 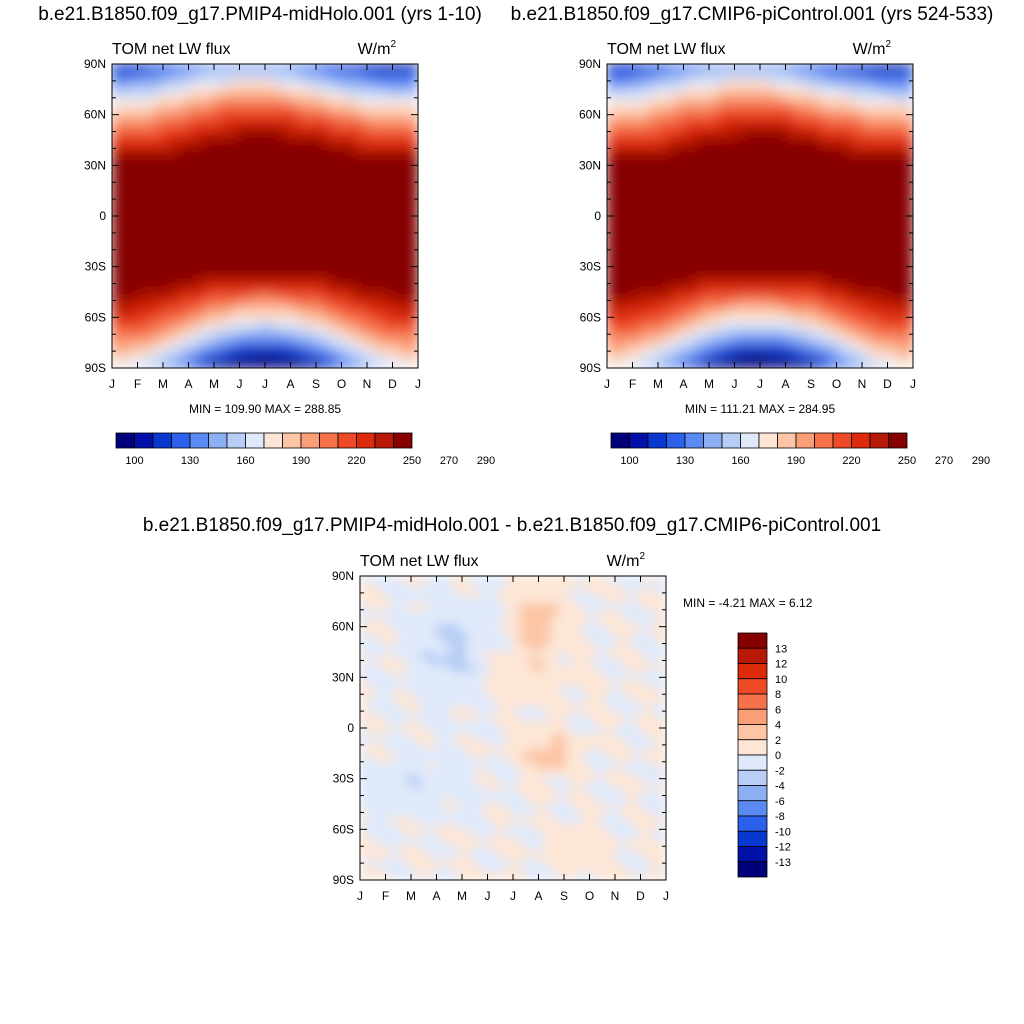 What do you see at coordinates (384, 440) in the screenshot?
I see `colorbar-box` at bounding box center [384, 440].